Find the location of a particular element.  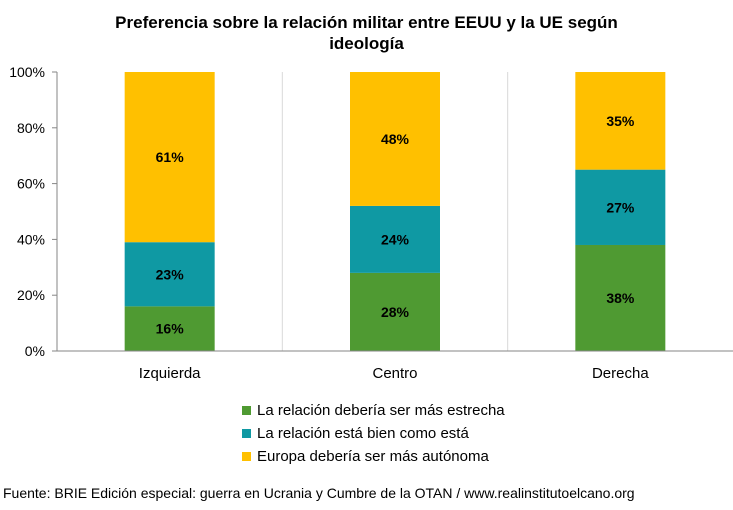

data-label: 35% is located at coordinates (620, 121).